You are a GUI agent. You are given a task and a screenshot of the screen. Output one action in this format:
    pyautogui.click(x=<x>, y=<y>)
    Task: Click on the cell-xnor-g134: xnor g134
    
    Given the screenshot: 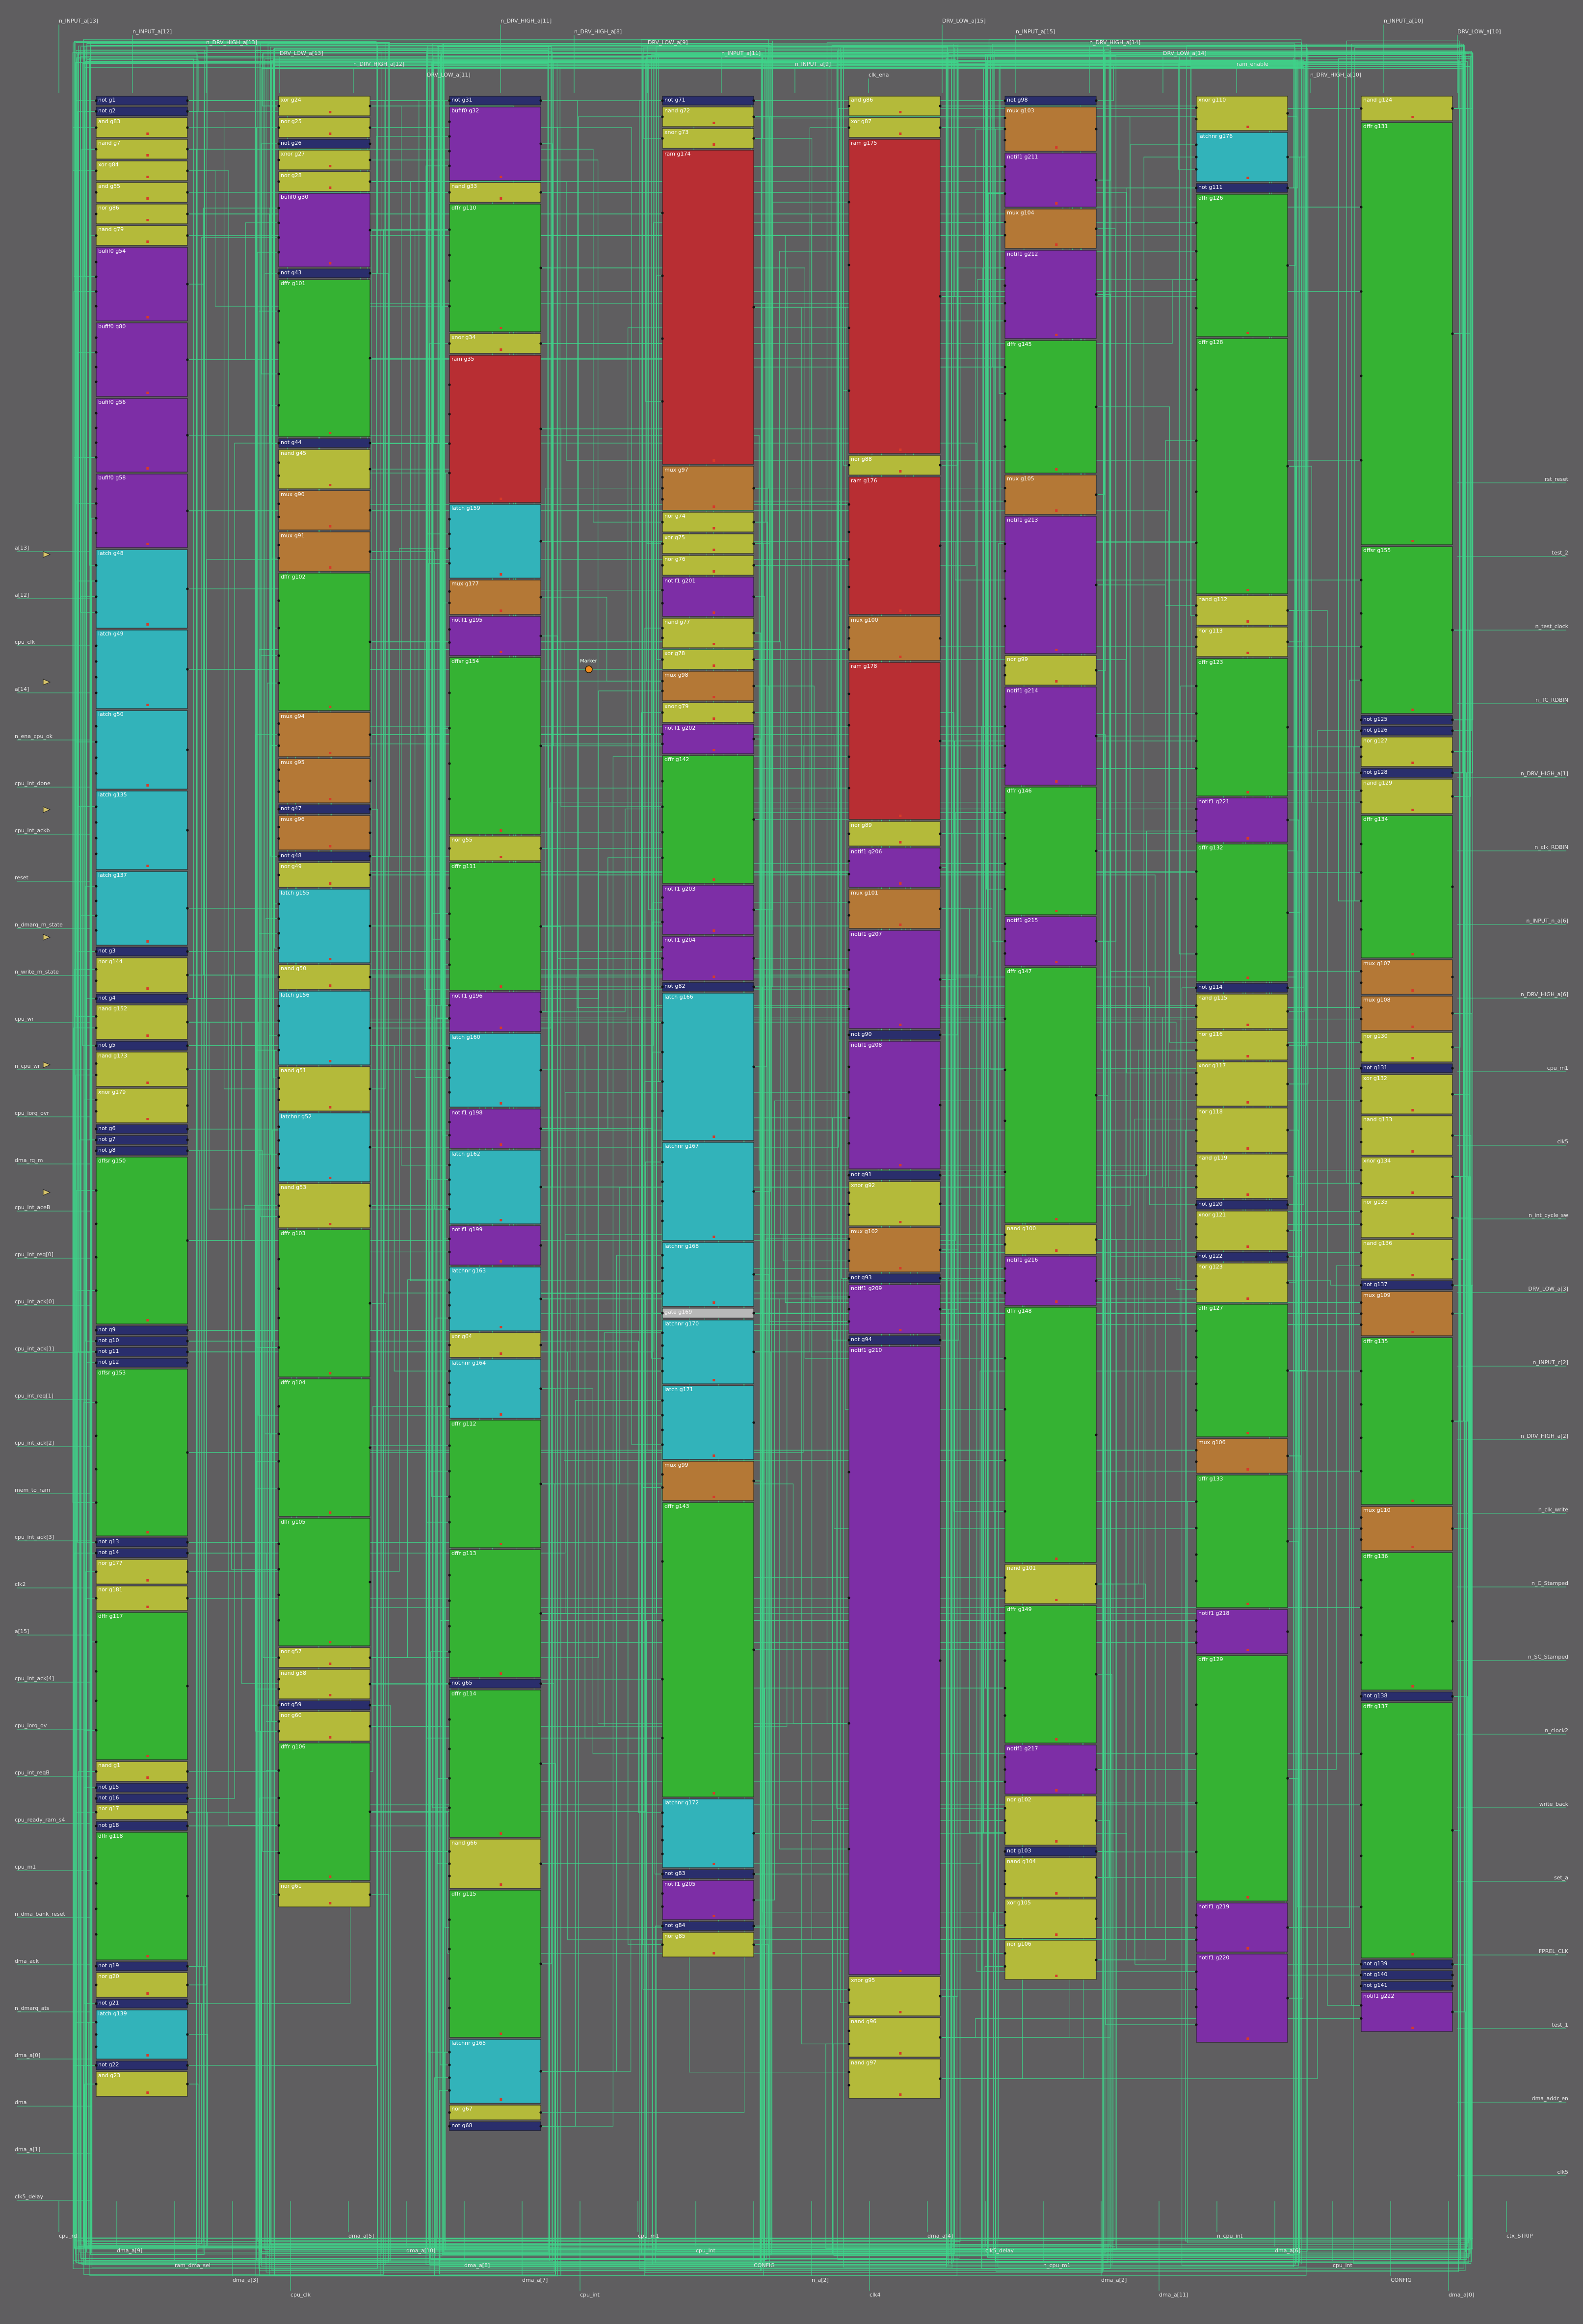 What is the action you would take?
    pyautogui.click(x=1407, y=1177)
    